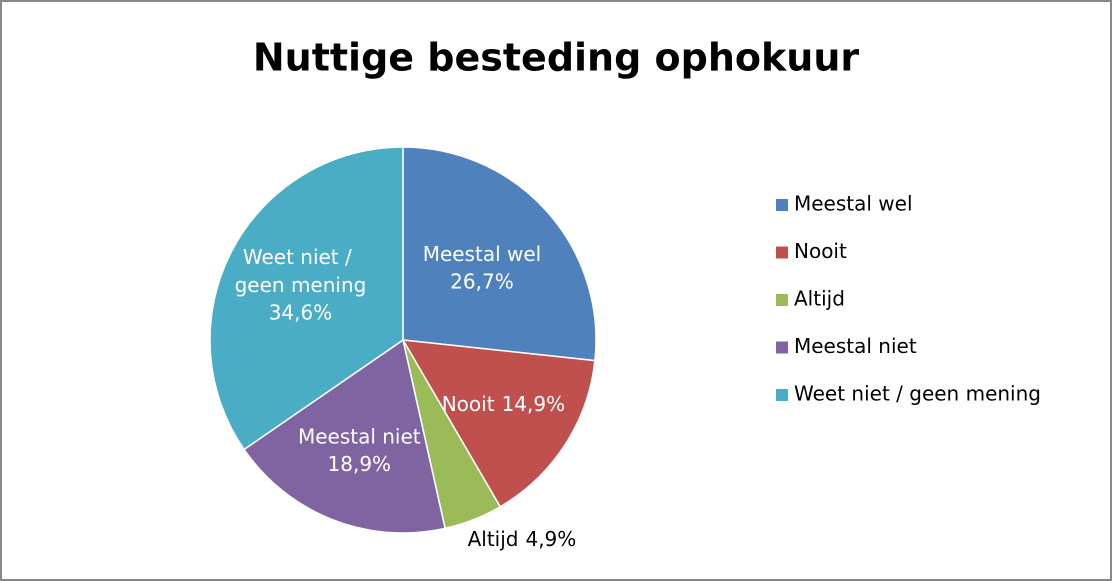 The height and width of the screenshot is (581, 1112). What do you see at coordinates (556, 58) in the screenshot?
I see `chart-title: Nuttige besteding ophokuur` at bounding box center [556, 58].